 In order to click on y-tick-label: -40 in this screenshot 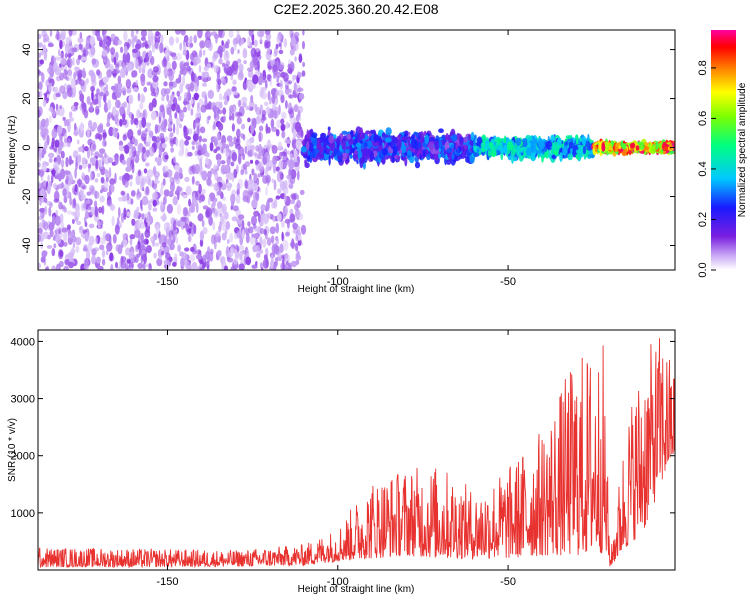, I will do `click(27, 246)`.